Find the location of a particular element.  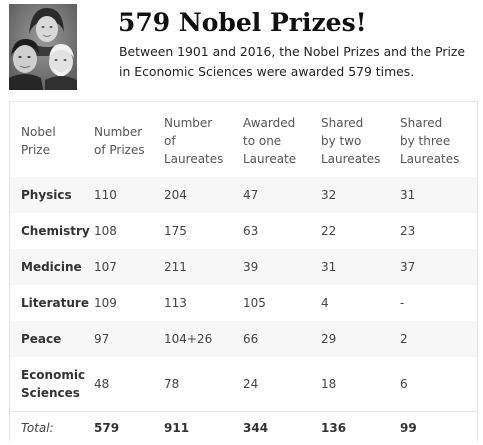

one-laureate-cell: 63 is located at coordinates (251, 231).